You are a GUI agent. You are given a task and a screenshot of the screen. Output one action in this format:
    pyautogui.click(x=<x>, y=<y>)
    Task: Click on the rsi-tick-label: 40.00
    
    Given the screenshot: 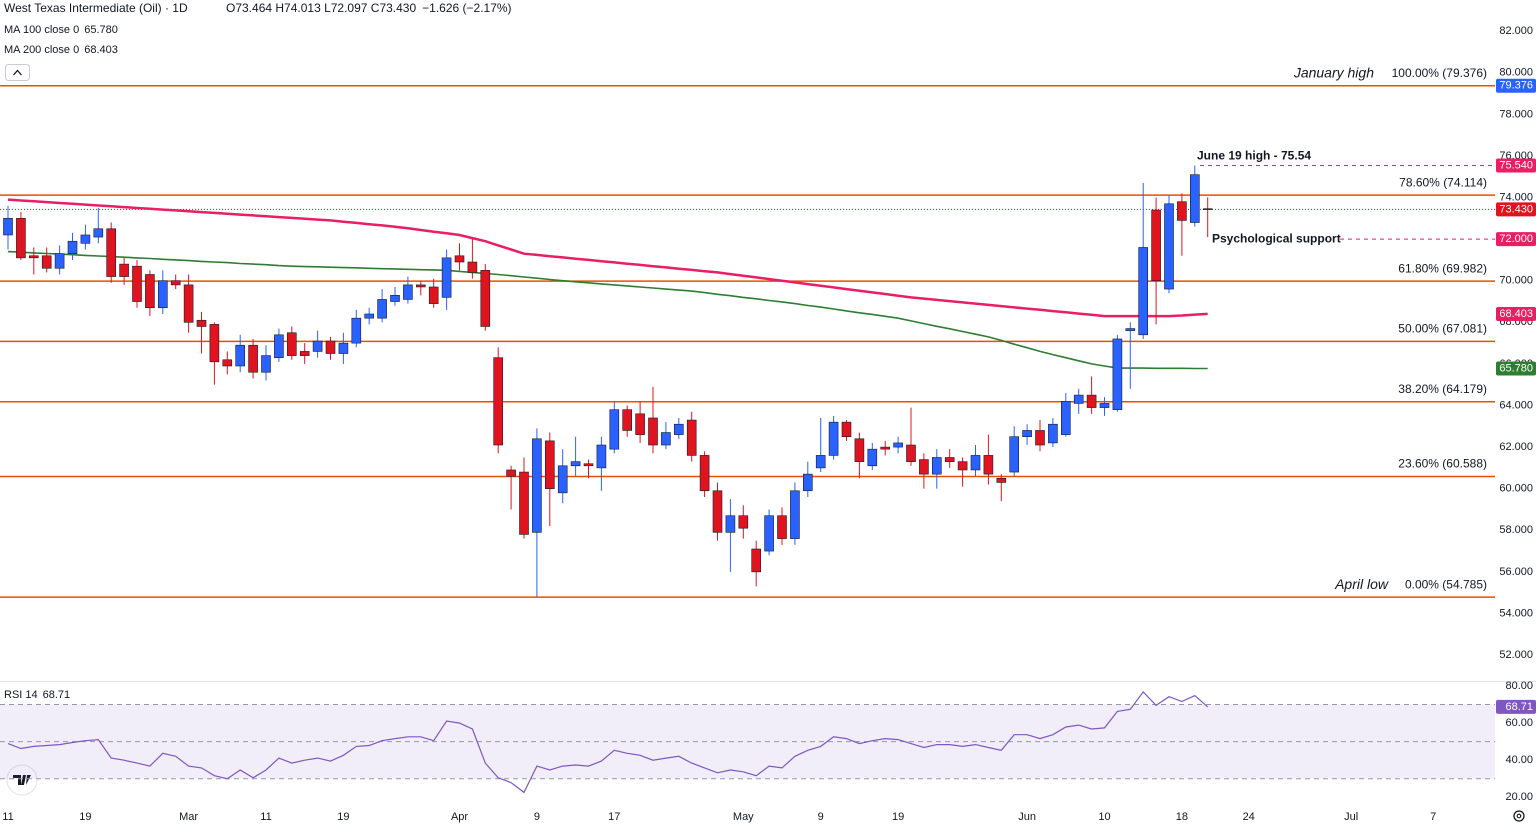 What is the action you would take?
    pyautogui.click(x=1519, y=760)
    